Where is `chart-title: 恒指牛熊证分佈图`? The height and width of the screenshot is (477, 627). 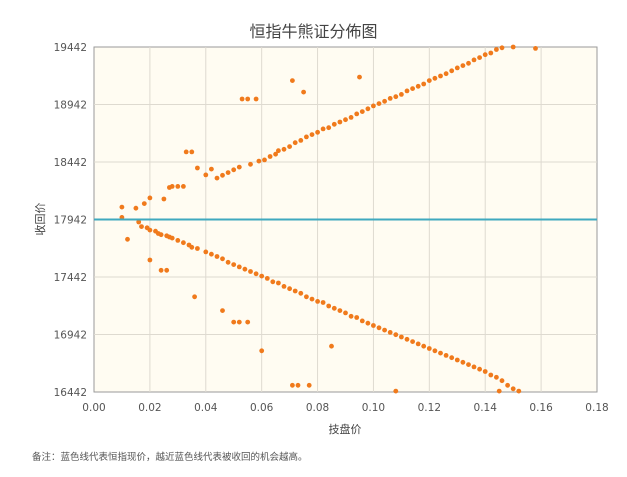
chart-title: 恒指牛熊证分佈图 is located at coordinates (313, 31).